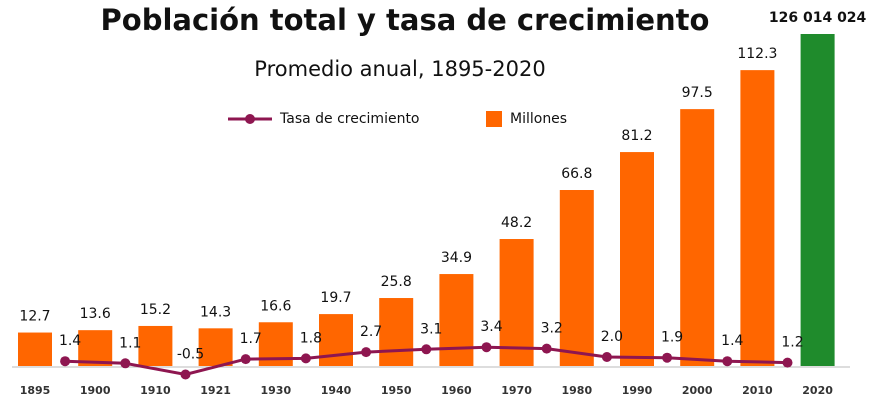 This screenshot has height=403, width=871. Describe the element at coordinates (215, 312) in the screenshot. I see `bar-value-label: 14.3` at that location.